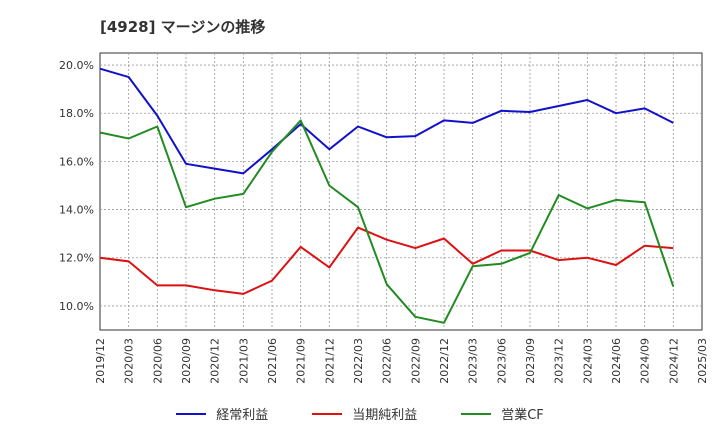 Image resolution: width=720 pixels, height=440 pixels. What do you see at coordinates (673, 361) in the screenshot?
I see `x-tick-label: 2024/12` at bounding box center [673, 361].